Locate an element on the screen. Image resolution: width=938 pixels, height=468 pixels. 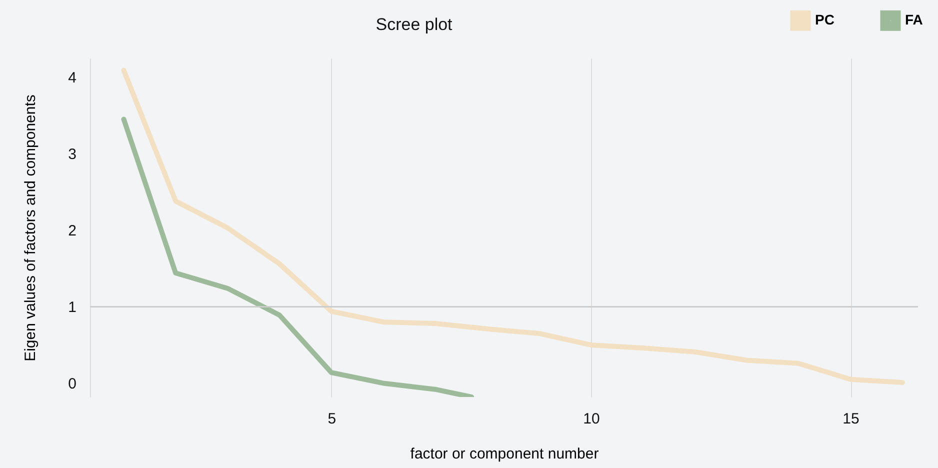
y-tick-label: 3 is located at coordinates (72, 155).